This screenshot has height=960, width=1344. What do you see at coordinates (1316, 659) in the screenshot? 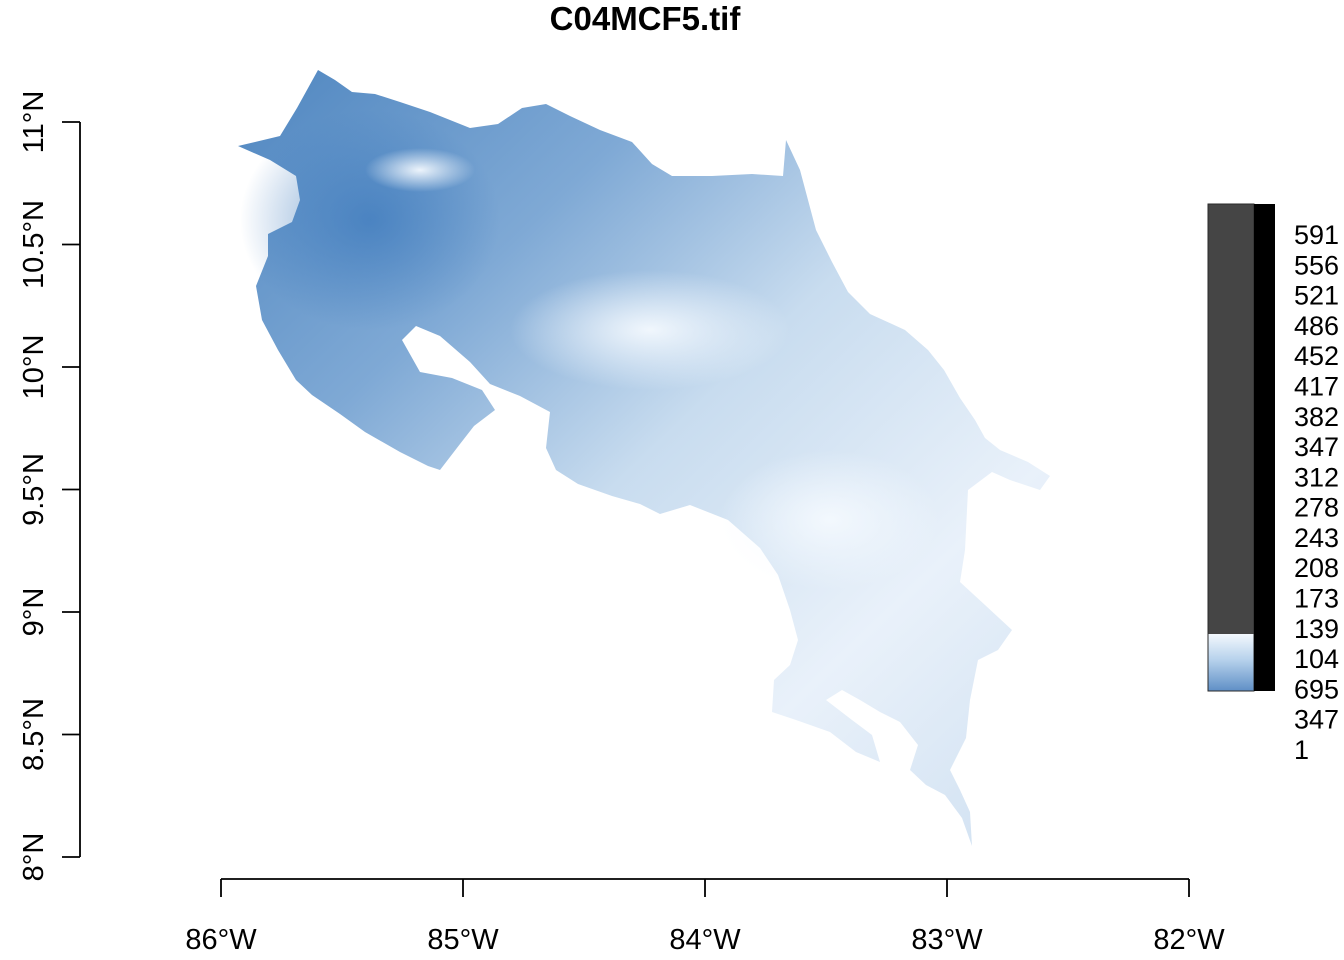
I see `legend-label: 104` at bounding box center [1316, 659].